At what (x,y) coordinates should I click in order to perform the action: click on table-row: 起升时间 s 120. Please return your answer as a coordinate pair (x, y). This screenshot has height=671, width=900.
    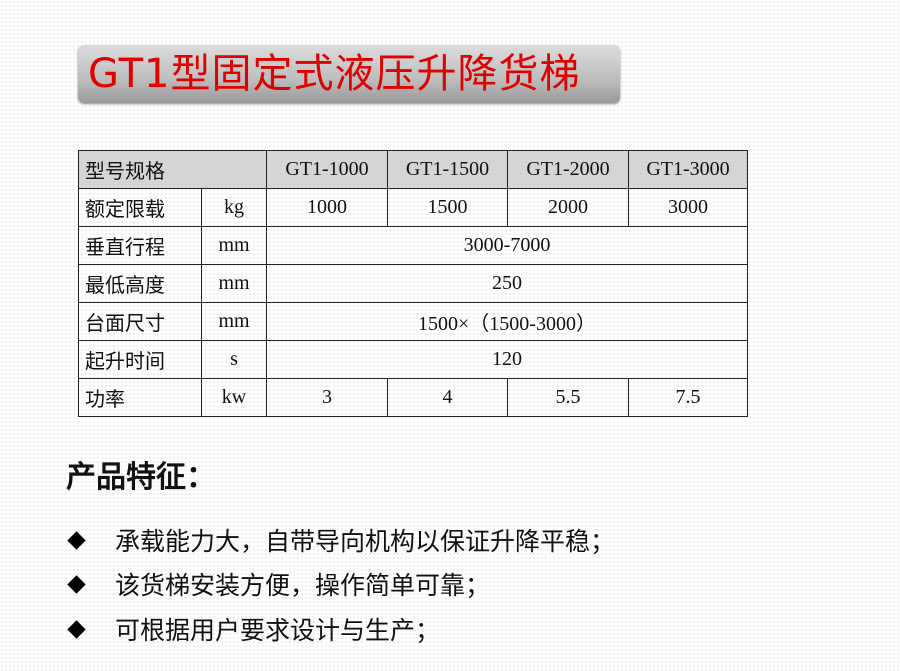
    Looking at the image, I should click on (413, 359).